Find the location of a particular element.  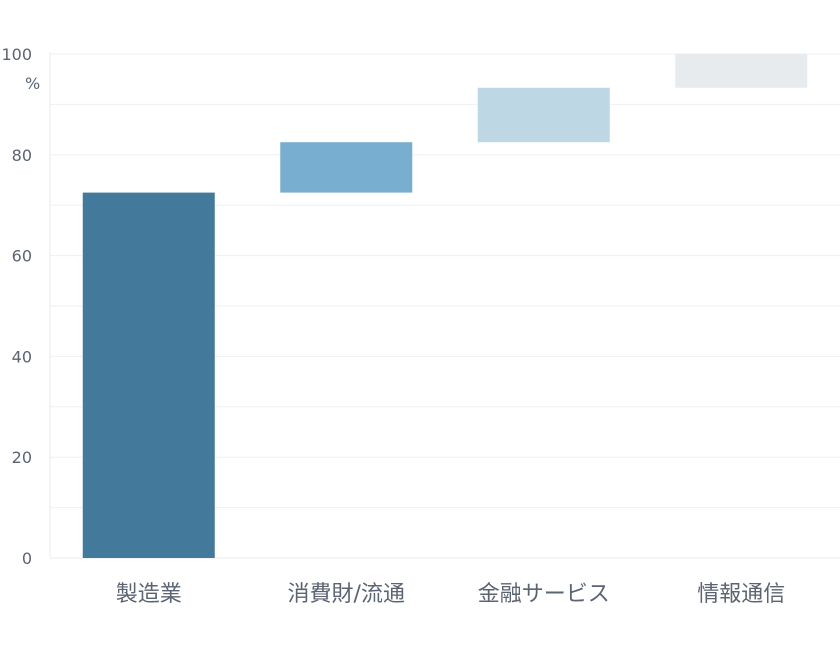

x-axis-labels: 製造業 消費財/流通 金融サービス 情報通信 is located at coordinates (451, 594).